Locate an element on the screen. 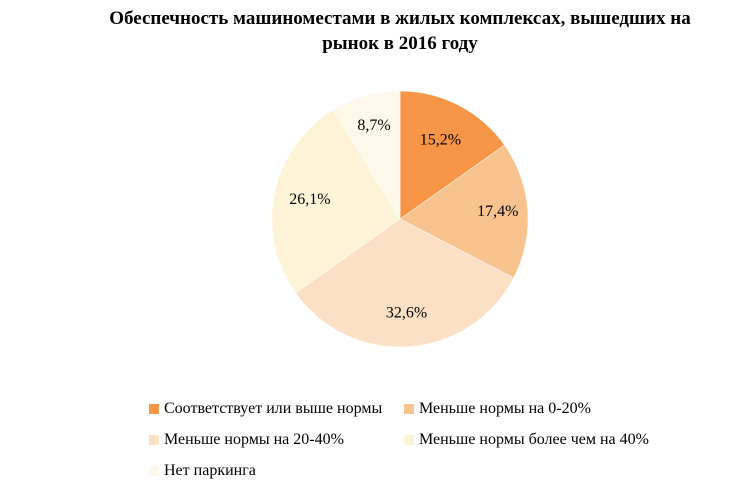 Image resolution: width=746 pixels, height=490 pixels. legend-item-4: Нет паркинга is located at coordinates (202, 471).